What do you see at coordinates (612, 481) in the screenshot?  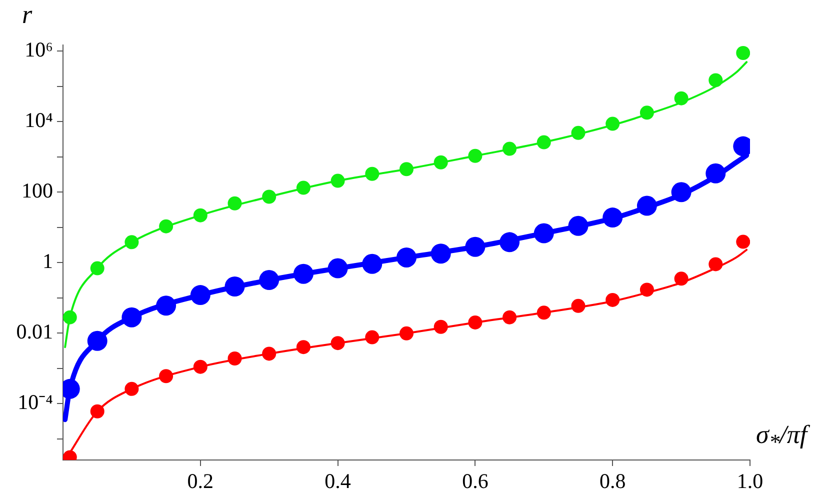 I see `x-tick-label: 0.8` at bounding box center [612, 481].